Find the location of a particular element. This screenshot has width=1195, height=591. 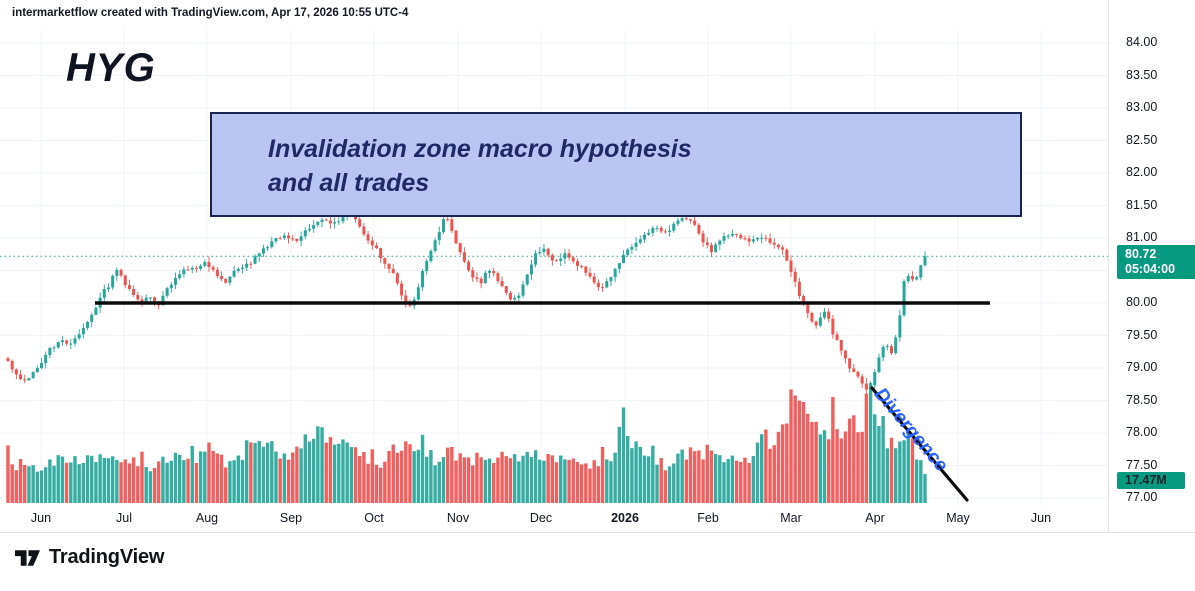

price-axis-label: 78.50 is located at coordinates (1142, 399).